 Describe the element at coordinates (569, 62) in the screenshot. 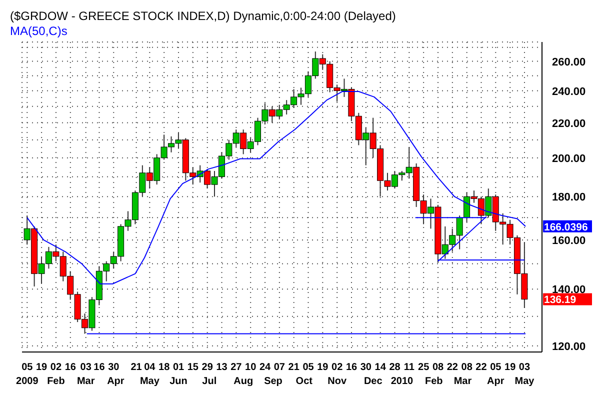

I see `y-tick-label: 260.00` at that location.